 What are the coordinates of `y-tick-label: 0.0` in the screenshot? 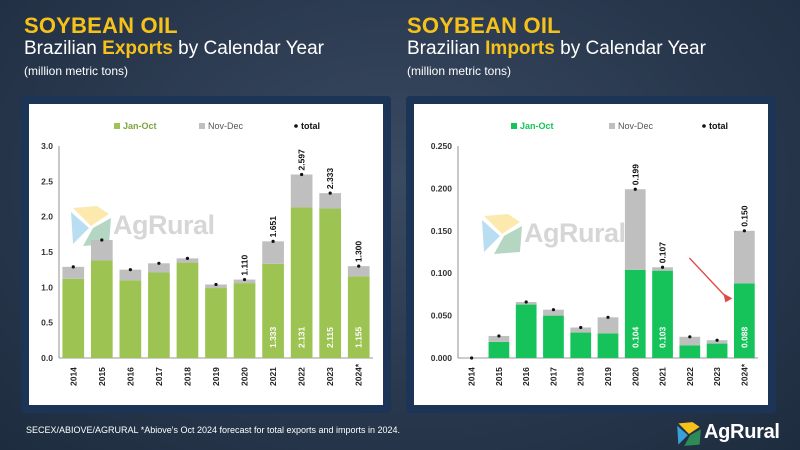 It's located at (47, 358).